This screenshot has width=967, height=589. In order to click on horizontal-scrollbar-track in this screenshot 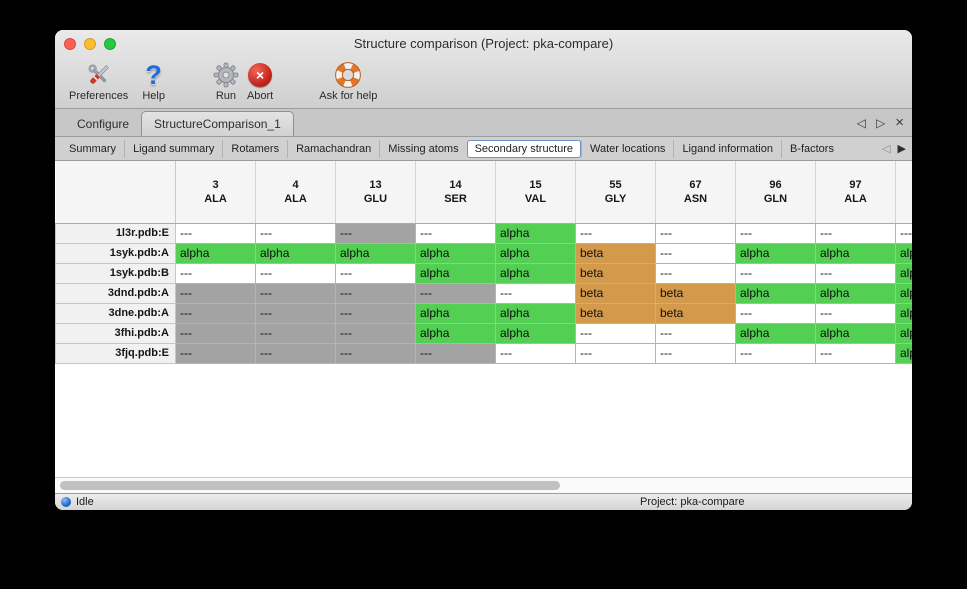, I will do `click(483, 485)`.